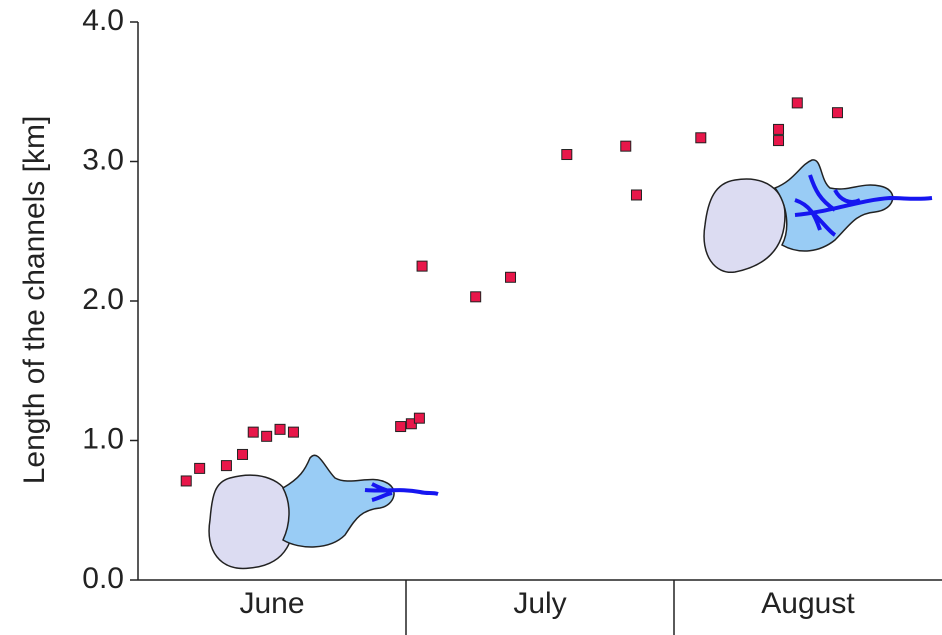 The image size is (942, 635). I want to click on y-tick-label: 4.0, so click(103, 20).